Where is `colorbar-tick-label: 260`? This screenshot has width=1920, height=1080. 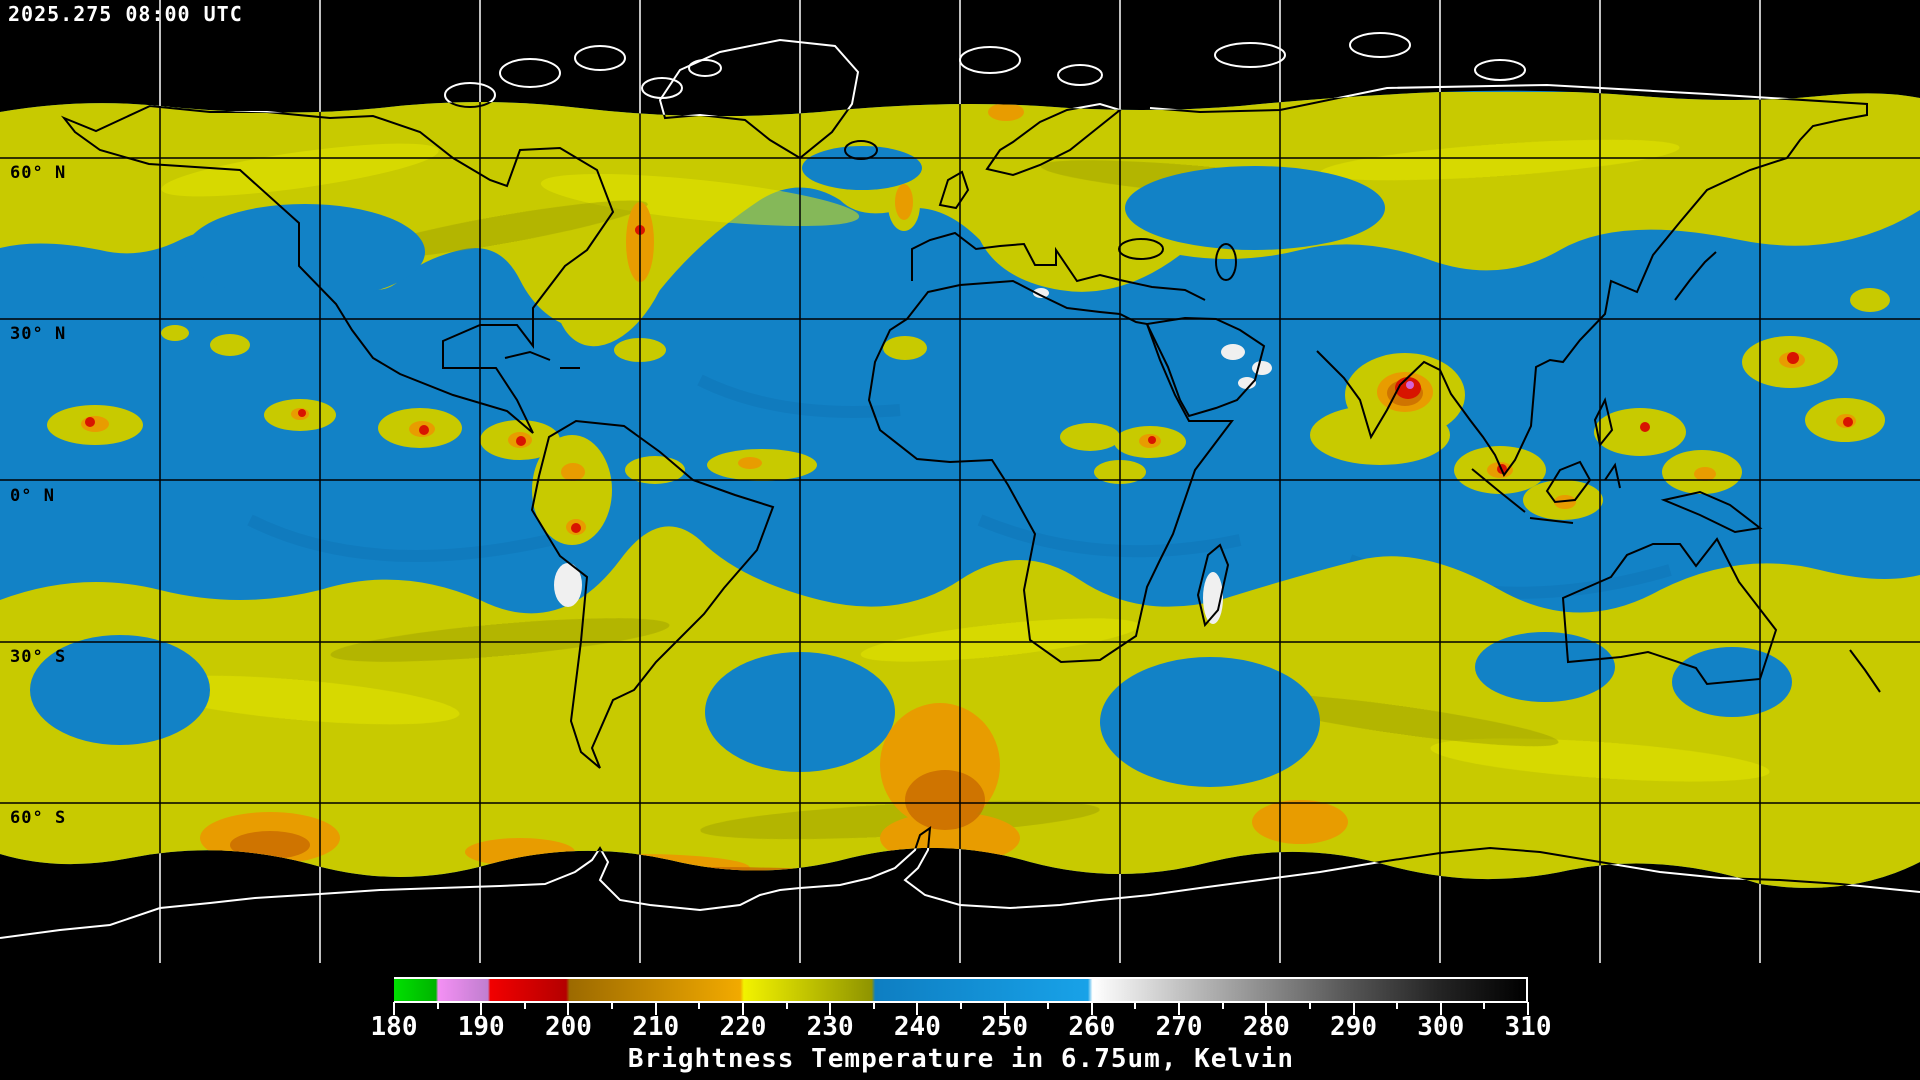 colorbar-tick-label: 260 is located at coordinates (1092, 1027).